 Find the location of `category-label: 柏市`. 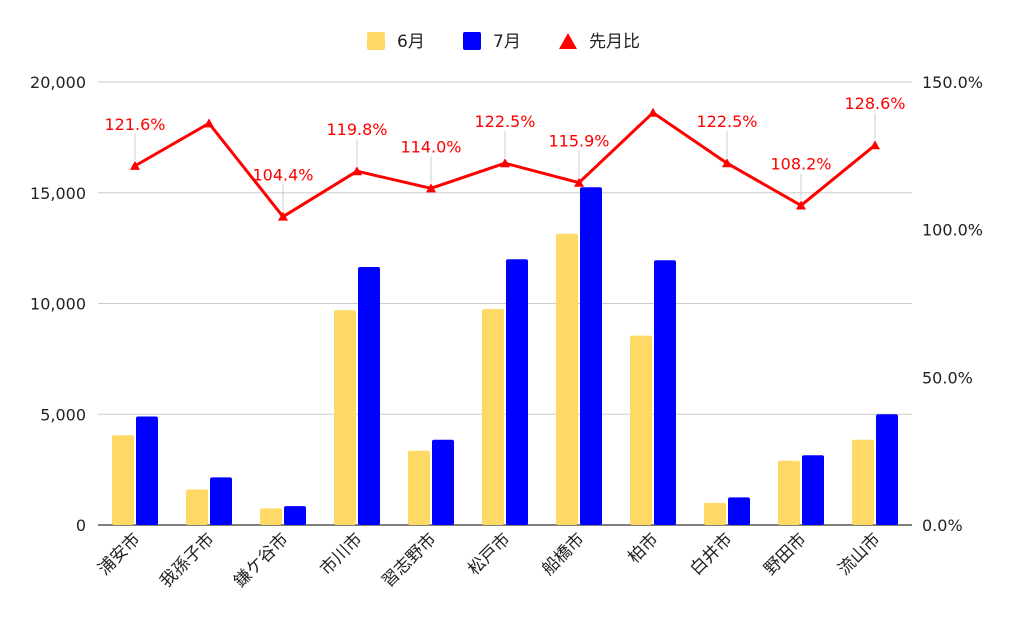

category-label: 柏市 is located at coordinates (643, 548).